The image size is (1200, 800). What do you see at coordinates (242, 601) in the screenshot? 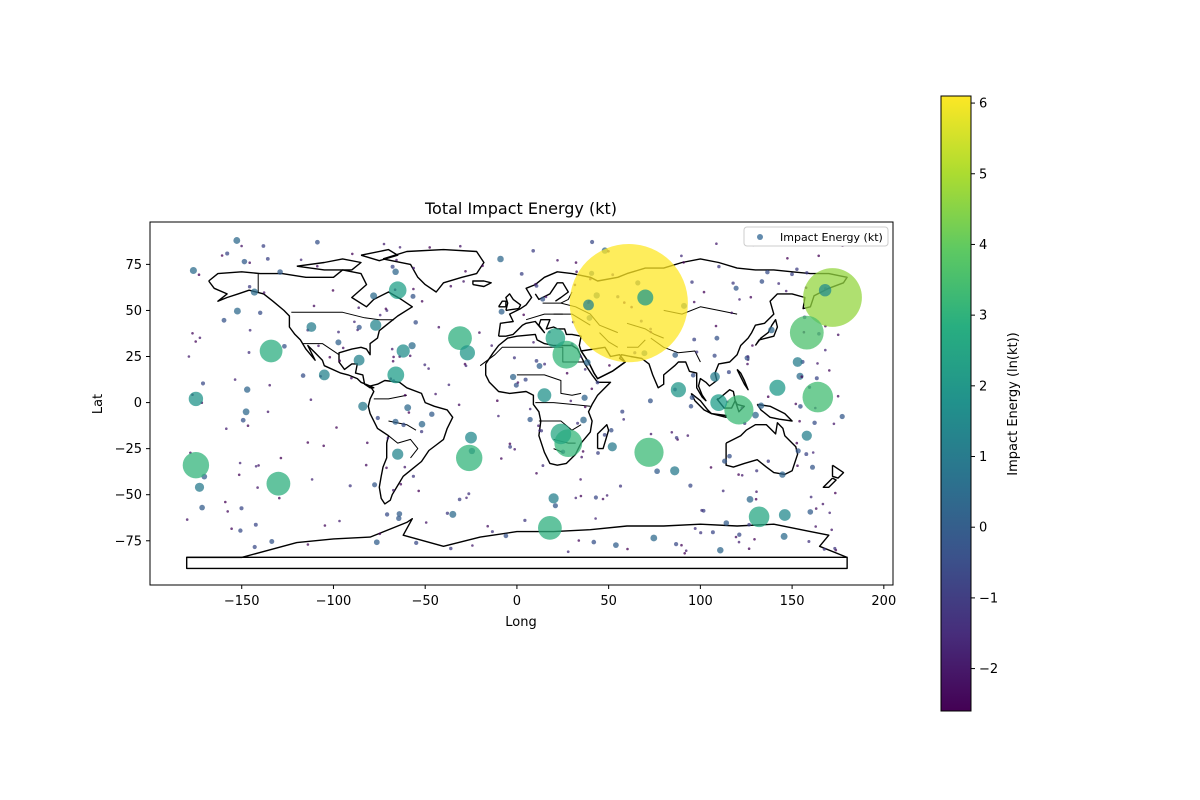
I see `x-tick-label: −150` at bounding box center [242, 601].